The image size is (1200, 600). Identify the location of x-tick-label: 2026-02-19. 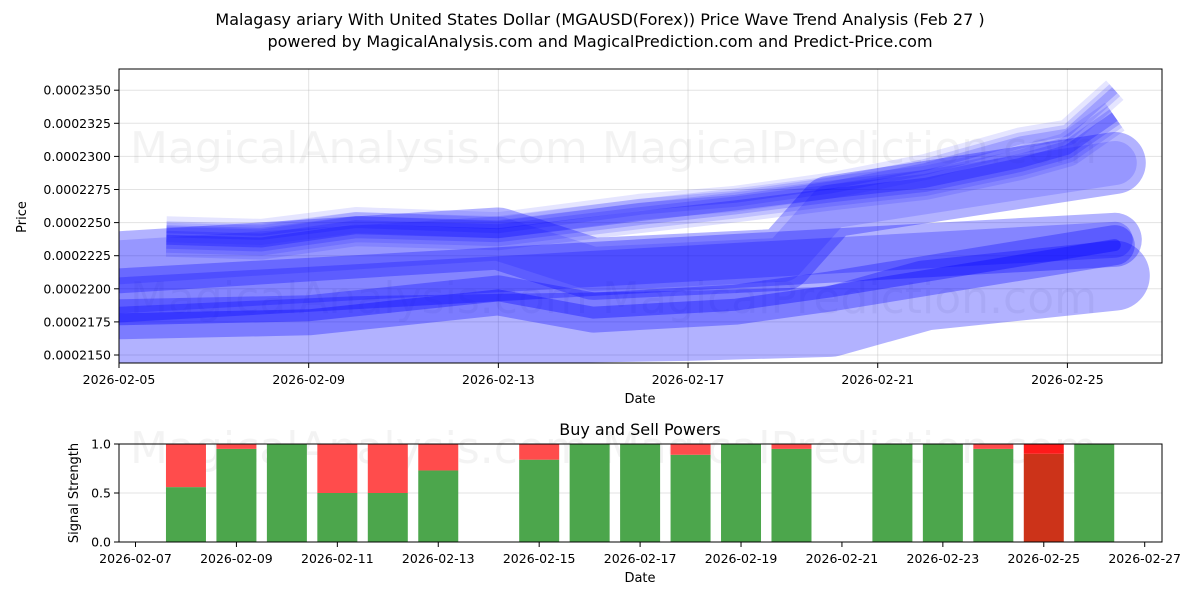
(741, 558).